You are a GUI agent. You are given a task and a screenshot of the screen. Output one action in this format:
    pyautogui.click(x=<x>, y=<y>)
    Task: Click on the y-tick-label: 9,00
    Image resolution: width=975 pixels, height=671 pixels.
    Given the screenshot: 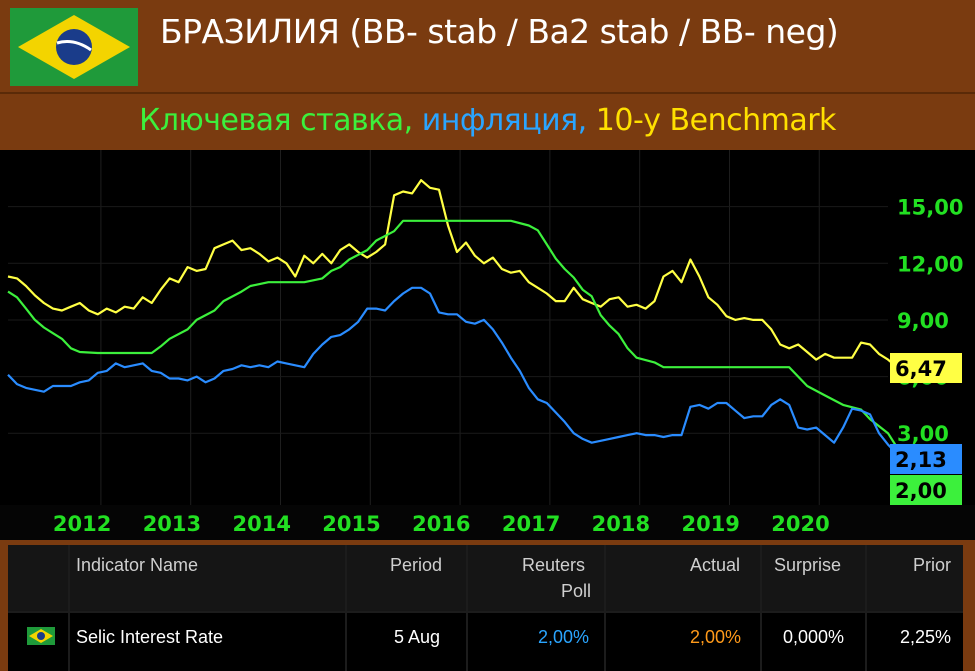 What is the action you would take?
    pyautogui.click(x=923, y=321)
    